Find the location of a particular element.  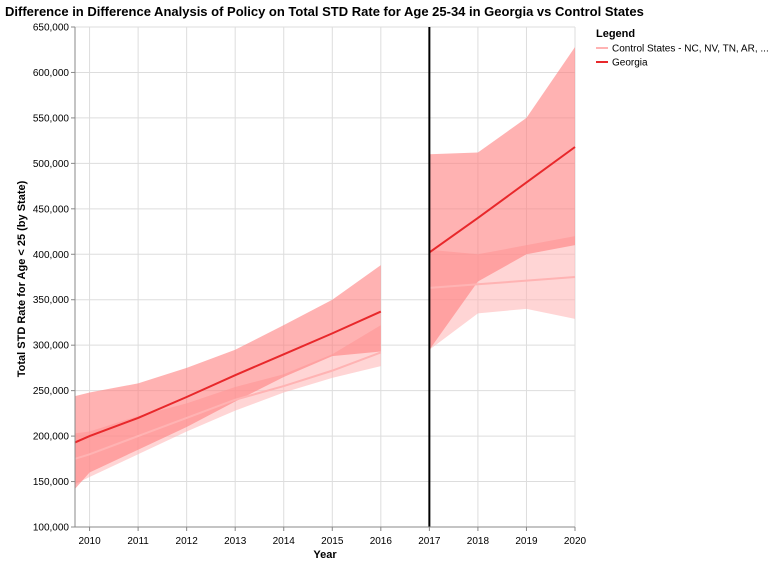

x-tick-label: 2012 is located at coordinates (187, 541).